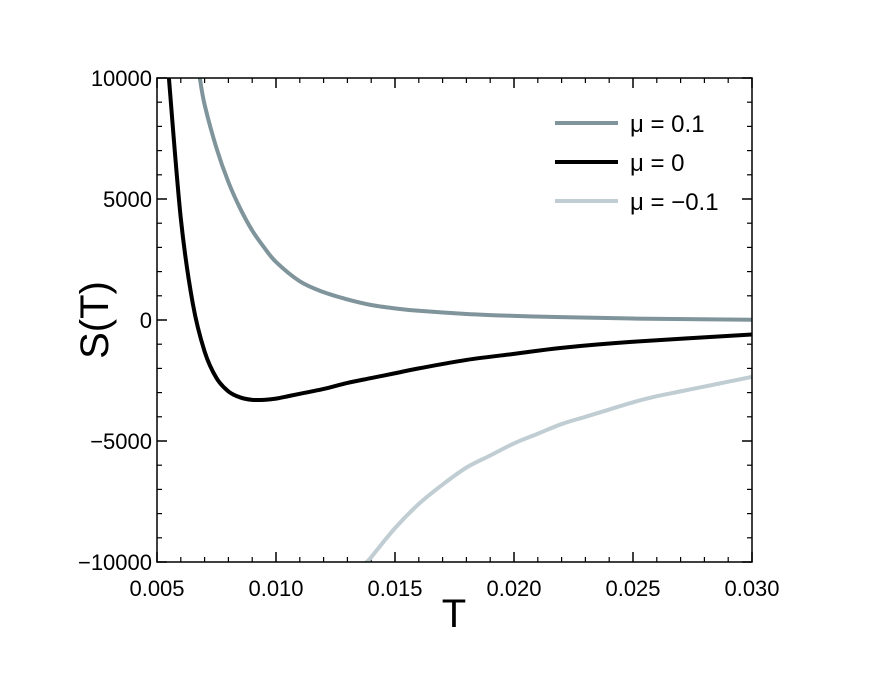 The height and width of the screenshot is (673, 872). What do you see at coordinates (121, 78) in the screenshot?
I see `y-tick-label: 10000` at bounding box center [121, 78].